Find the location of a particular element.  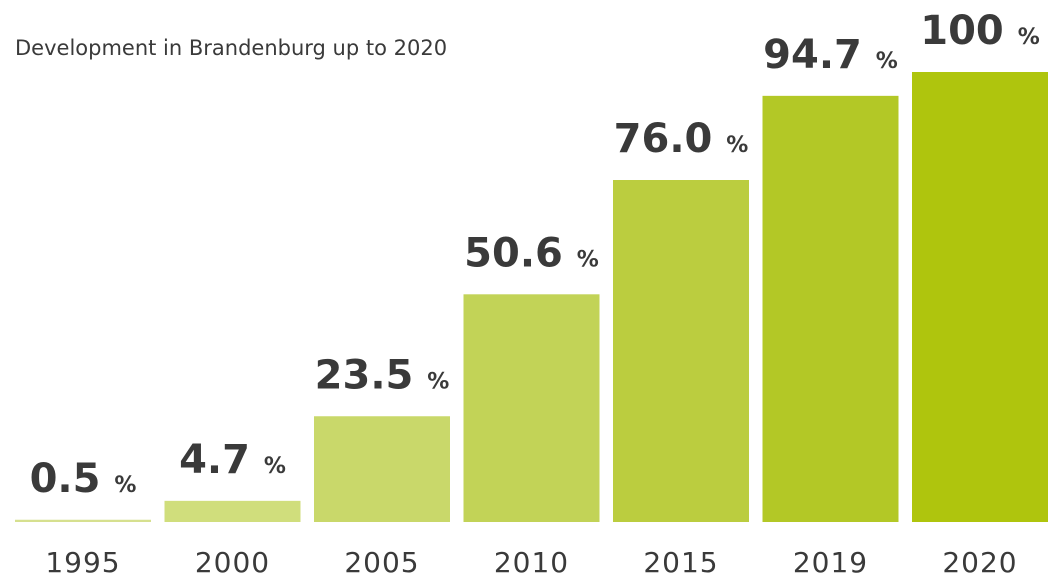

value-label: 94.7 % is located at coordinates (830, 55).